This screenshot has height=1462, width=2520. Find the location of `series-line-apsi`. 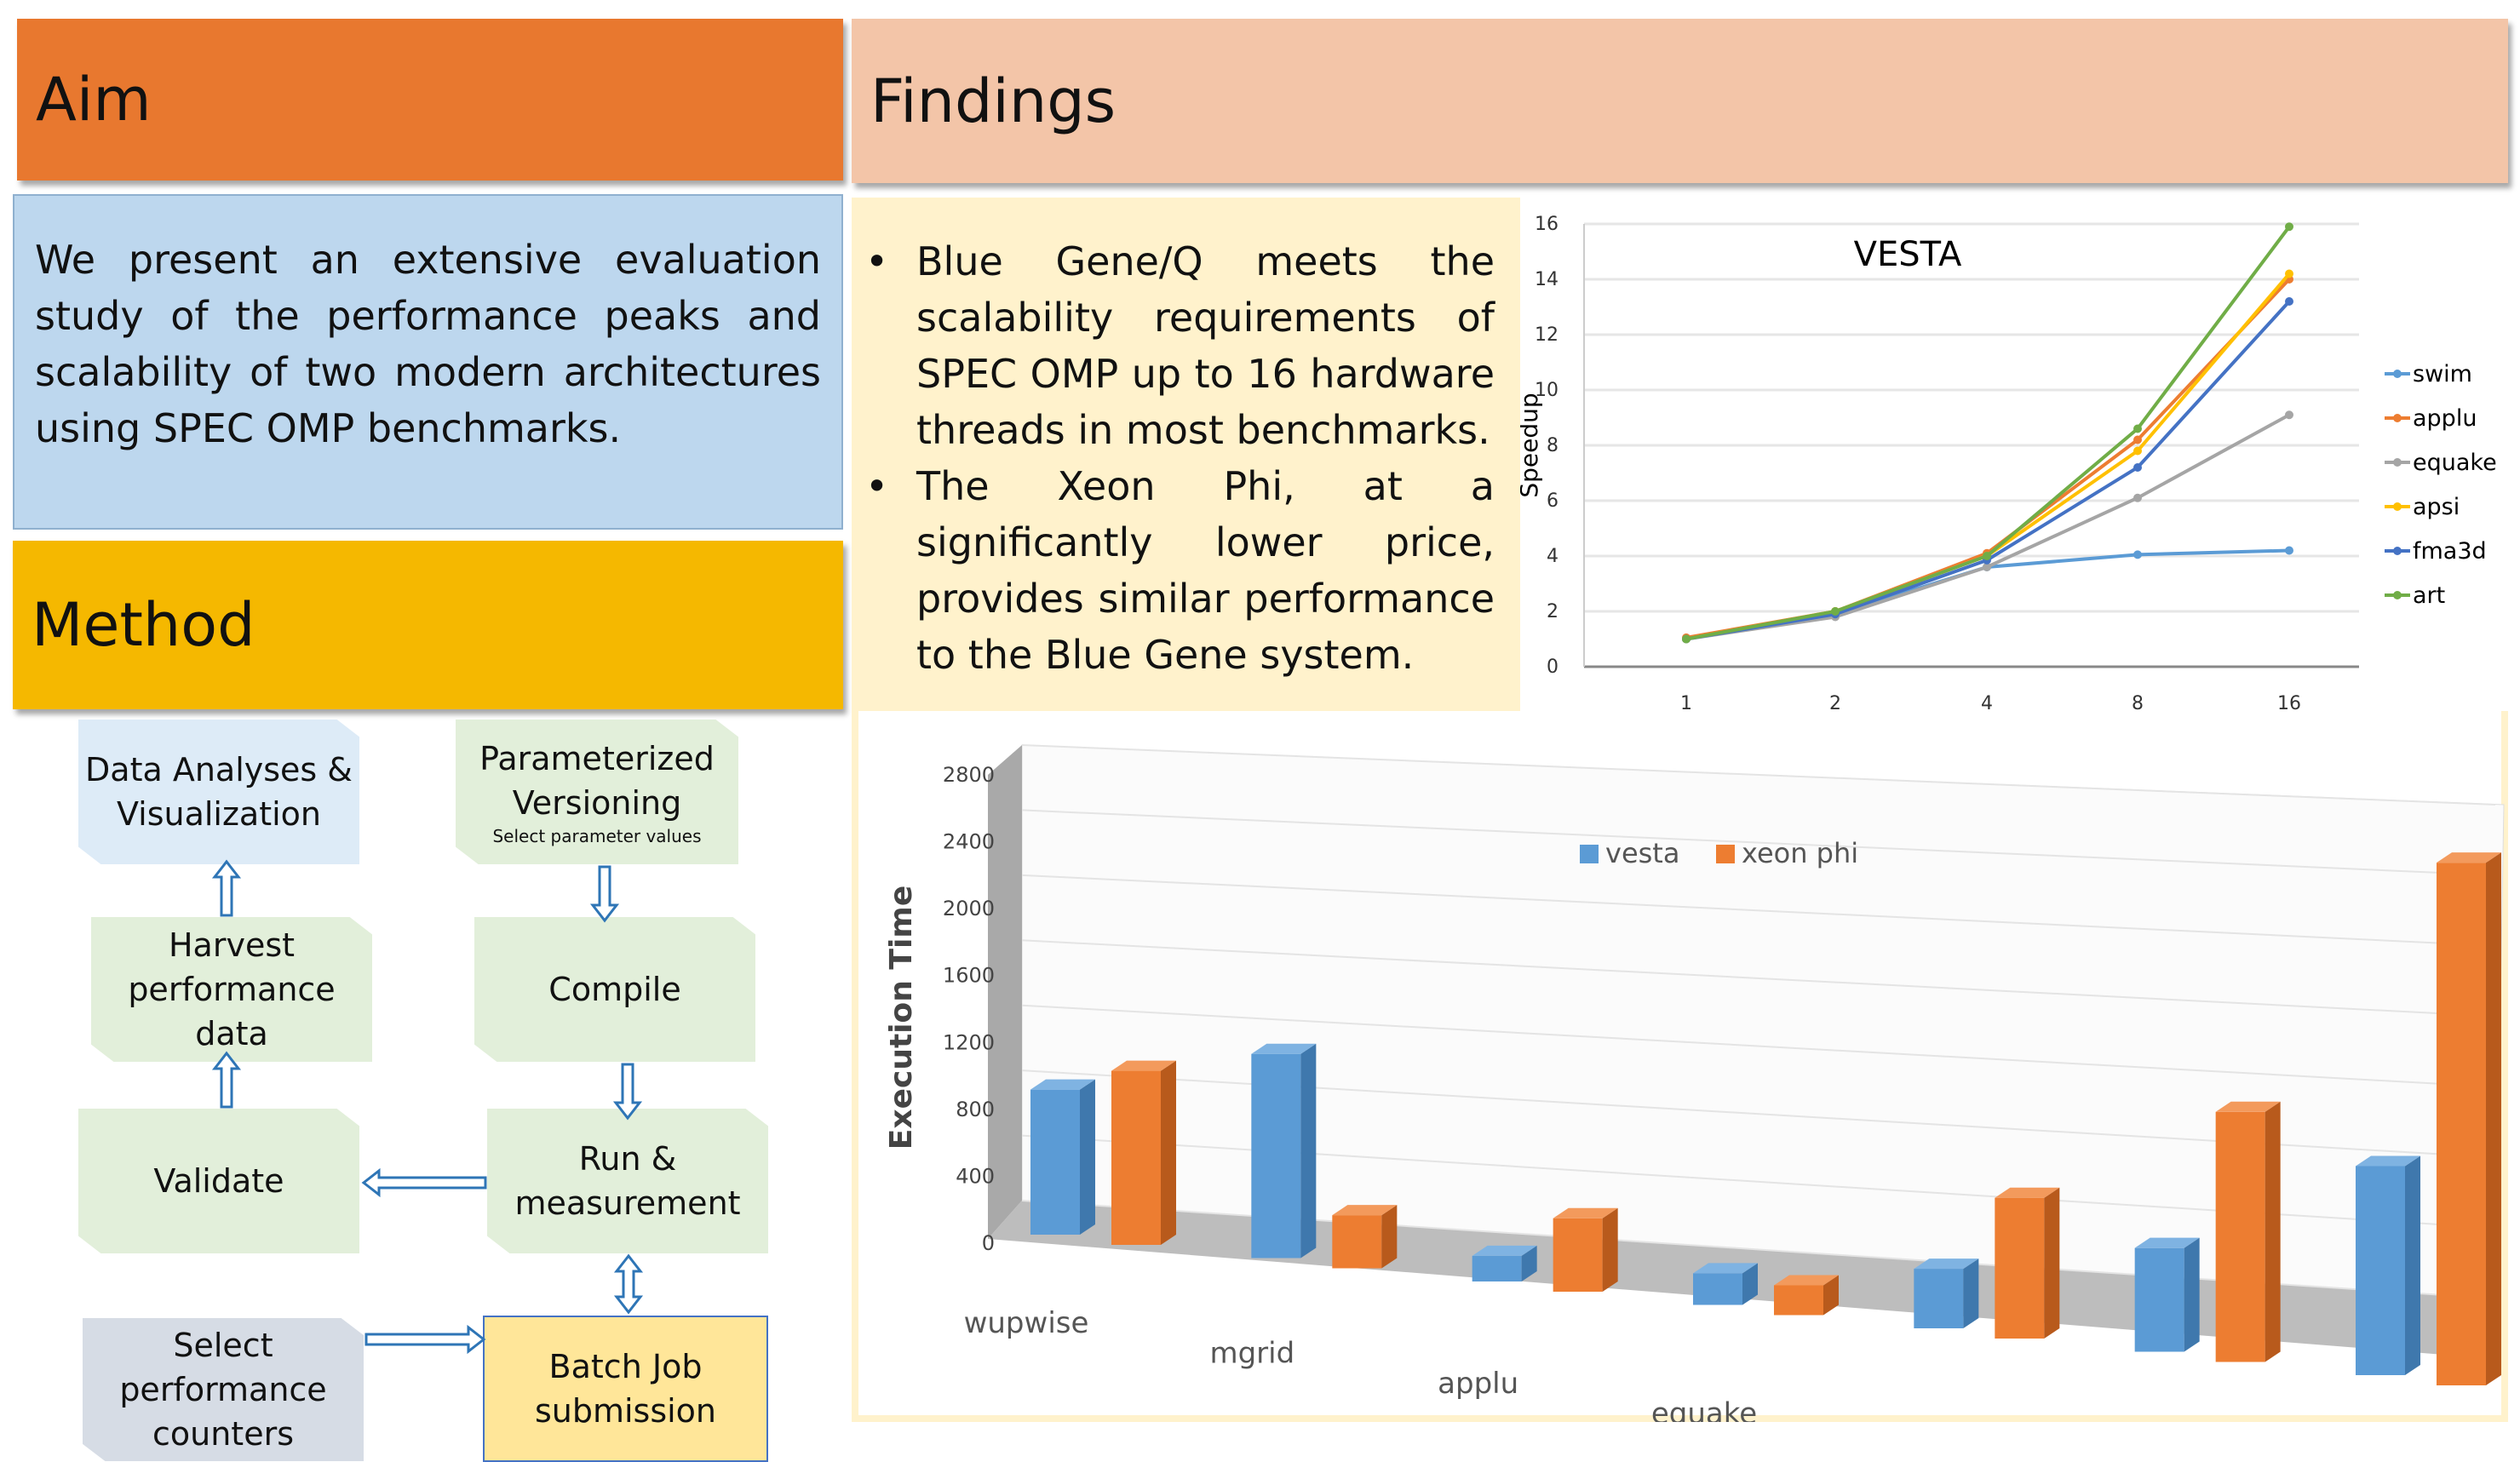

series-line-apsi is located at coordinates (1988, 456).